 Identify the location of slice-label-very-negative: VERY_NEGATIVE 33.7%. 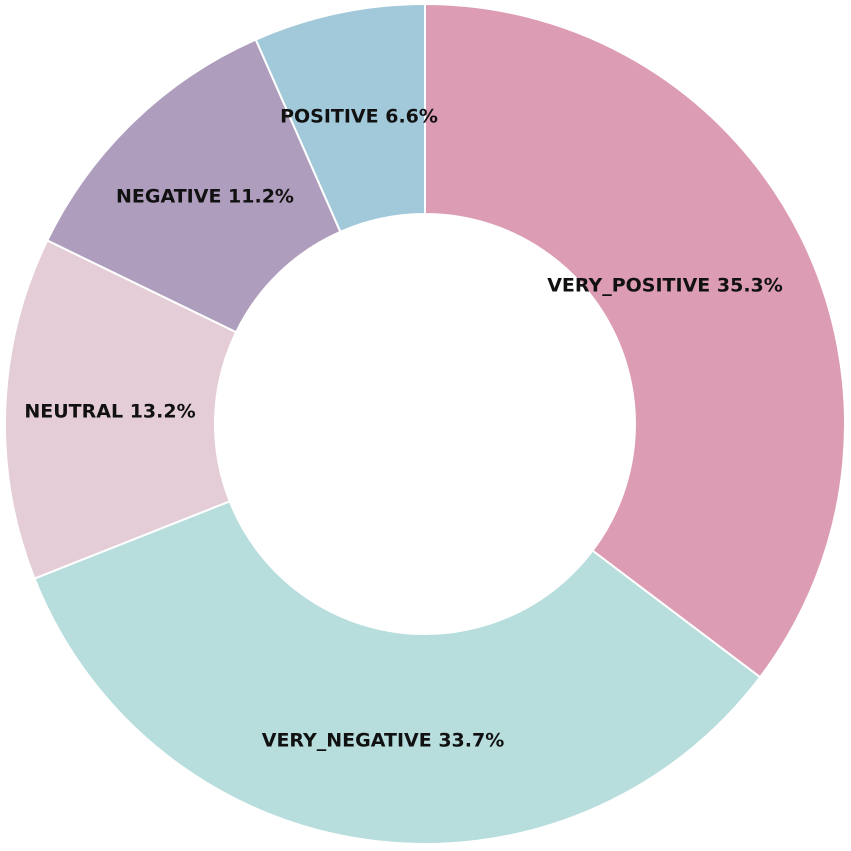
(383, 741).